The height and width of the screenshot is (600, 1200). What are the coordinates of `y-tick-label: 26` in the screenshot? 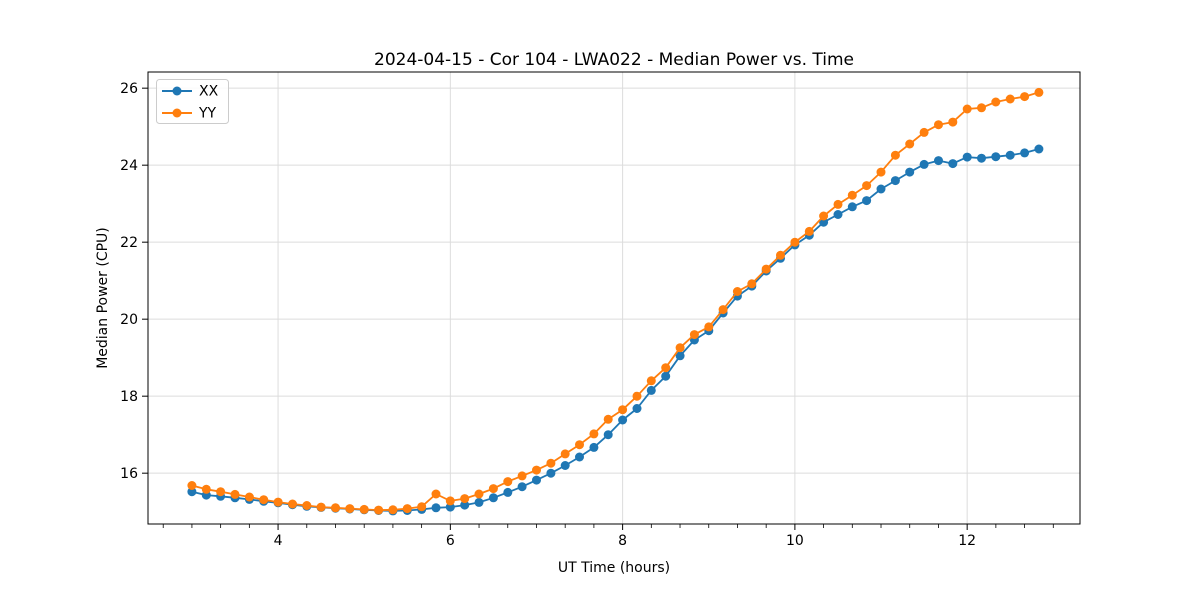 It's located at (129, 89).